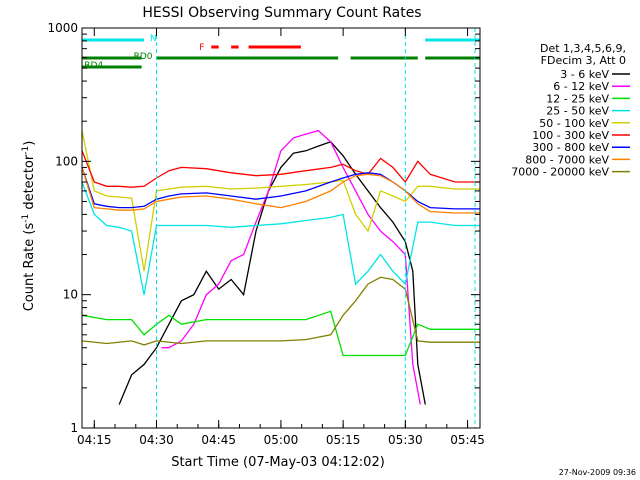 The height and width of the screenshot is (480, 640). What do you see at coordinates (577, 98) in the screenshot?
I see `legend-label-2: 12 - 25 keV` at bounding box center [577, 98].